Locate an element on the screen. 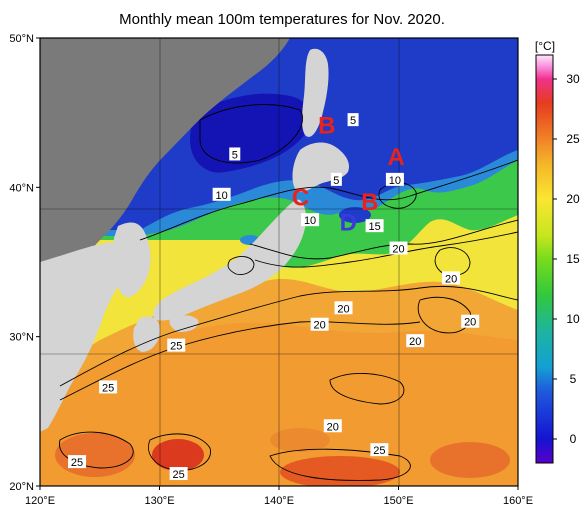  contour-label: 15 is located at coordinates (374, 227).